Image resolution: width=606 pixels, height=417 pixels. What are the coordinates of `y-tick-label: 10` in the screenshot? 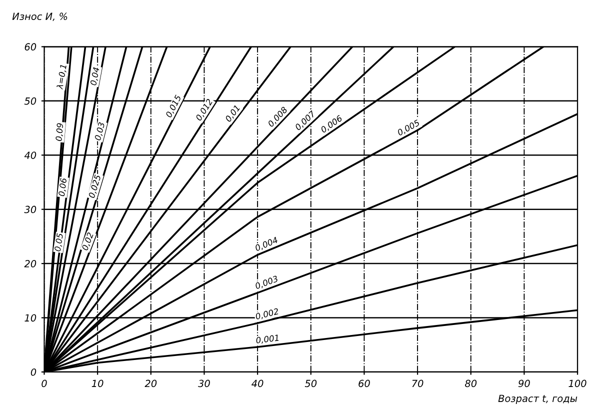 It's located at (30, 318).